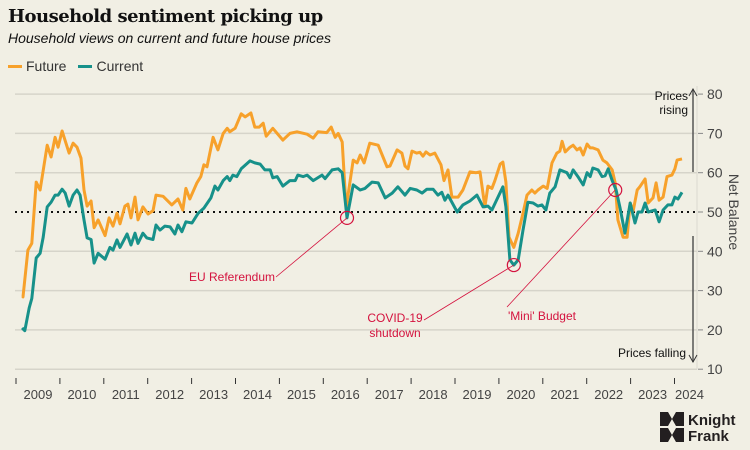 The image size is (750, 450). I want to click on x-tick-label: 2012, so click(169, 394).